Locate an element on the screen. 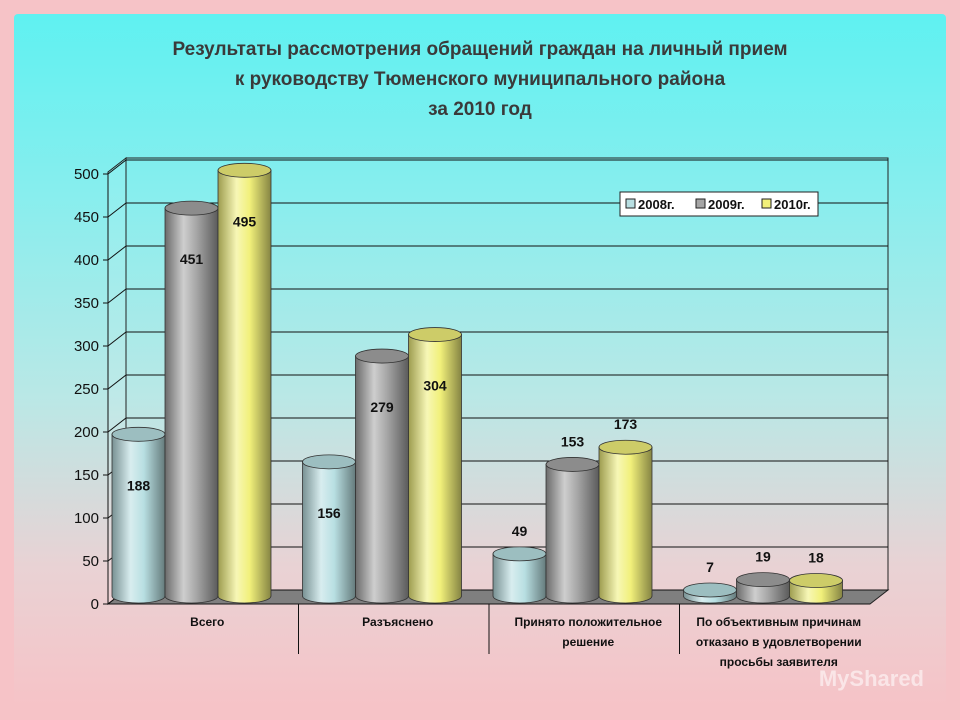  bar-2010г.-1 is located at coordinates (435, 465).